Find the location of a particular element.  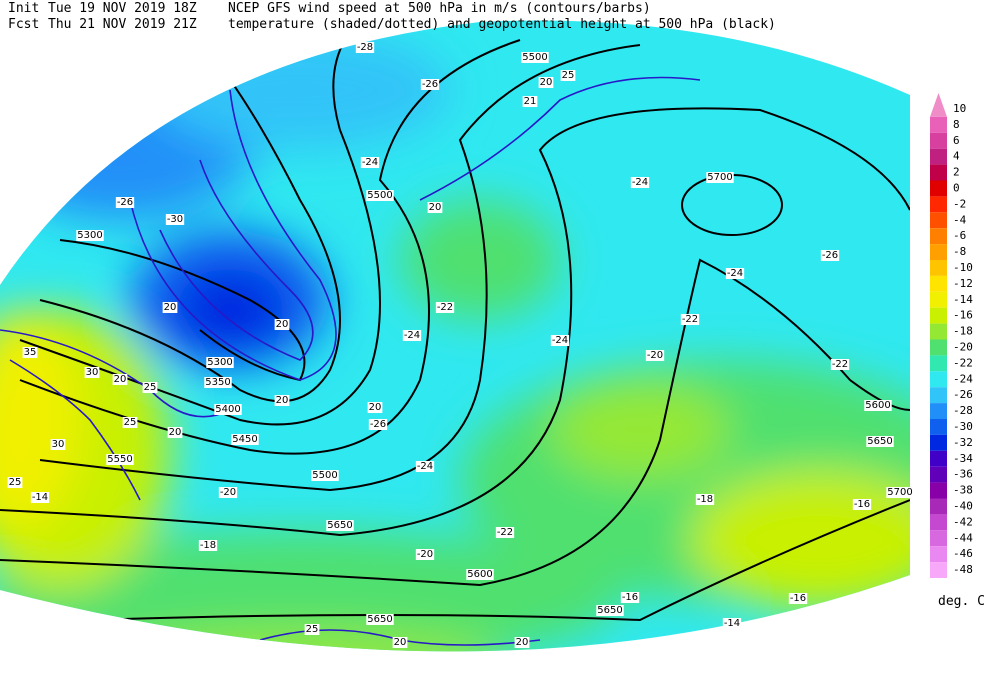

temperature-label: -30 is located at coordinates (175, 219).